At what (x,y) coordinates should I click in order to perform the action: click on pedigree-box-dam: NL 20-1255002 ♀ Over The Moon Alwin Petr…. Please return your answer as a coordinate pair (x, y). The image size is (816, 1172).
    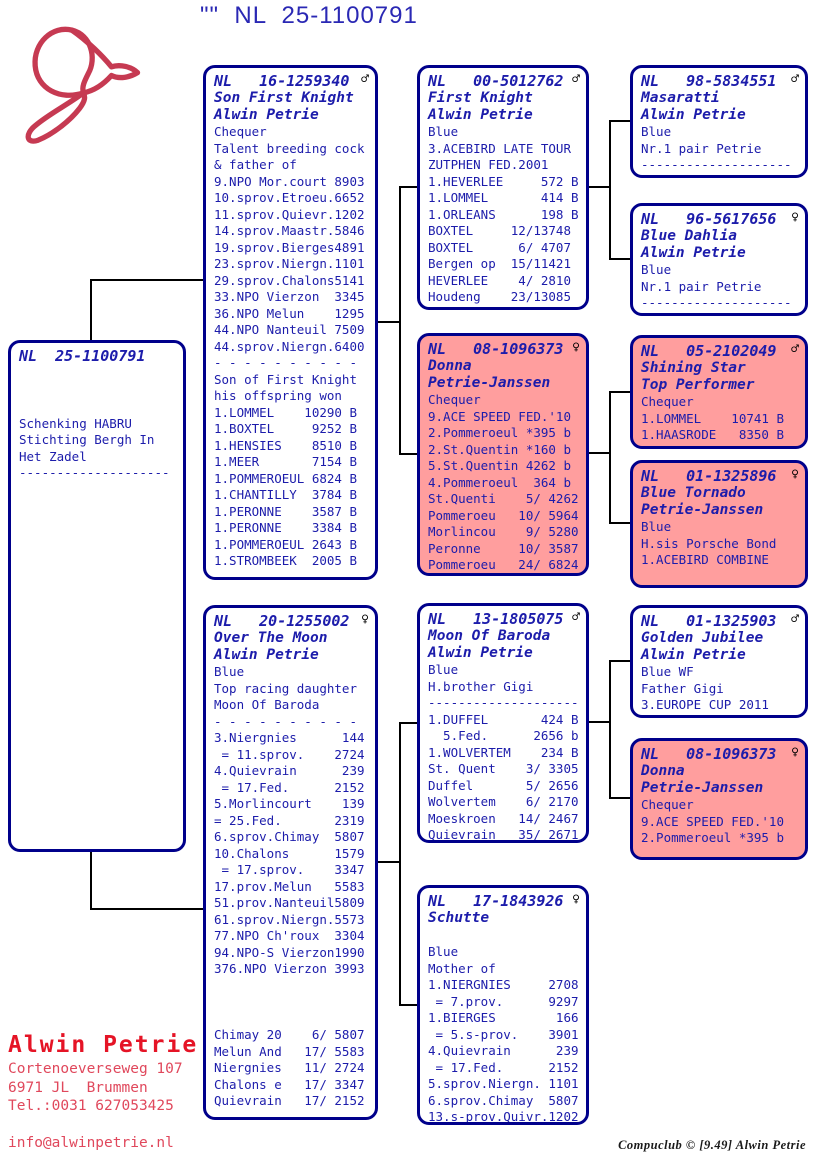
    Looking at the image, I should click on (290, 862).